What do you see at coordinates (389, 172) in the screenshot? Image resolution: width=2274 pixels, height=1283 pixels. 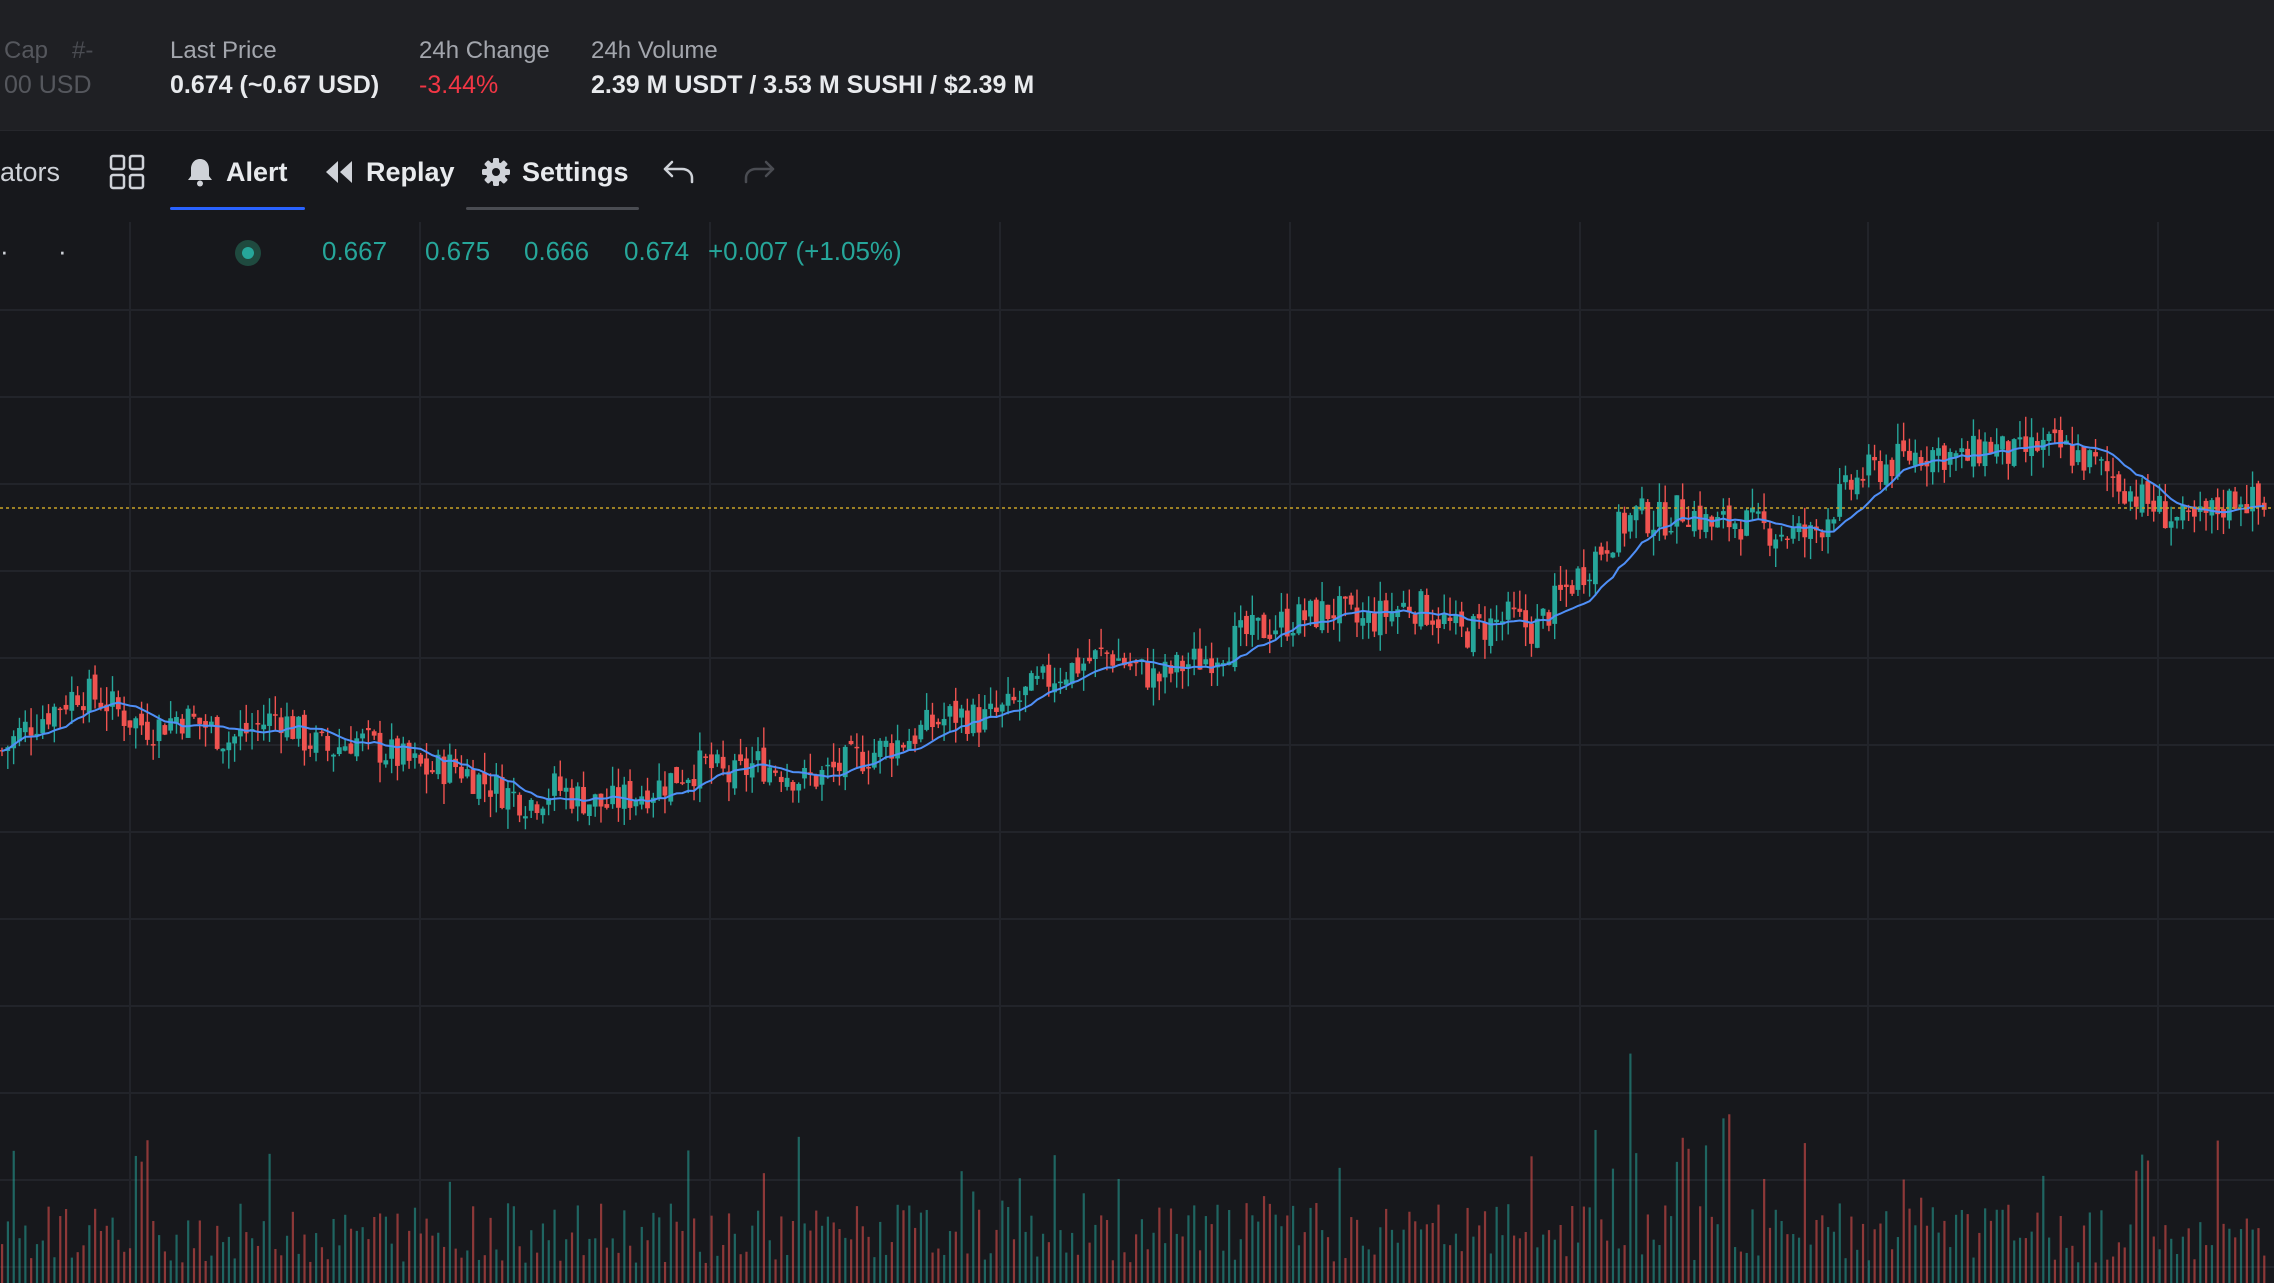 I see `replay-button: Replay` at bounding box center [389, 172].